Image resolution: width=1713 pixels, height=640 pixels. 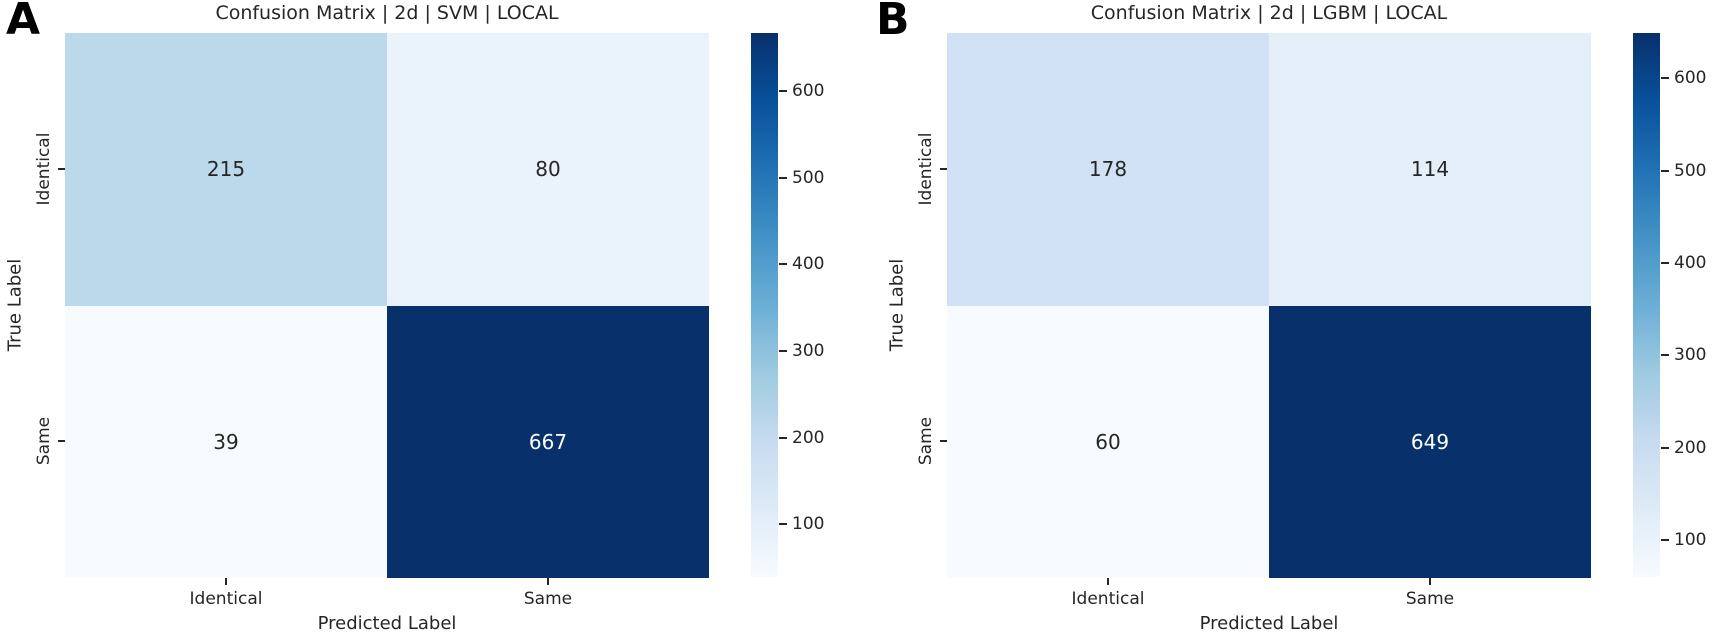 What do you see at coordinates (548, 441) in the screenshot?
I see `matrix-cell-true-same-pred-same: 667` at bounding box center [548, 441].